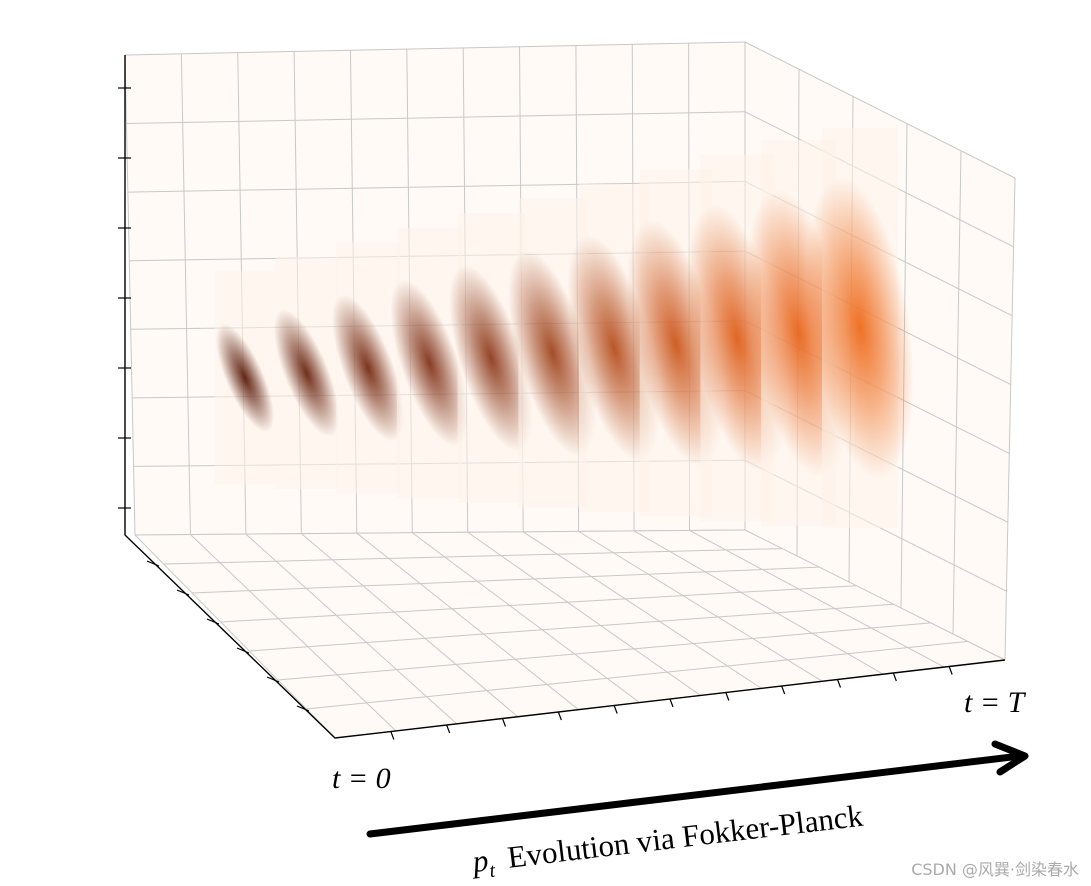  I want to click on caption-symbol: p, so click(480, 860).